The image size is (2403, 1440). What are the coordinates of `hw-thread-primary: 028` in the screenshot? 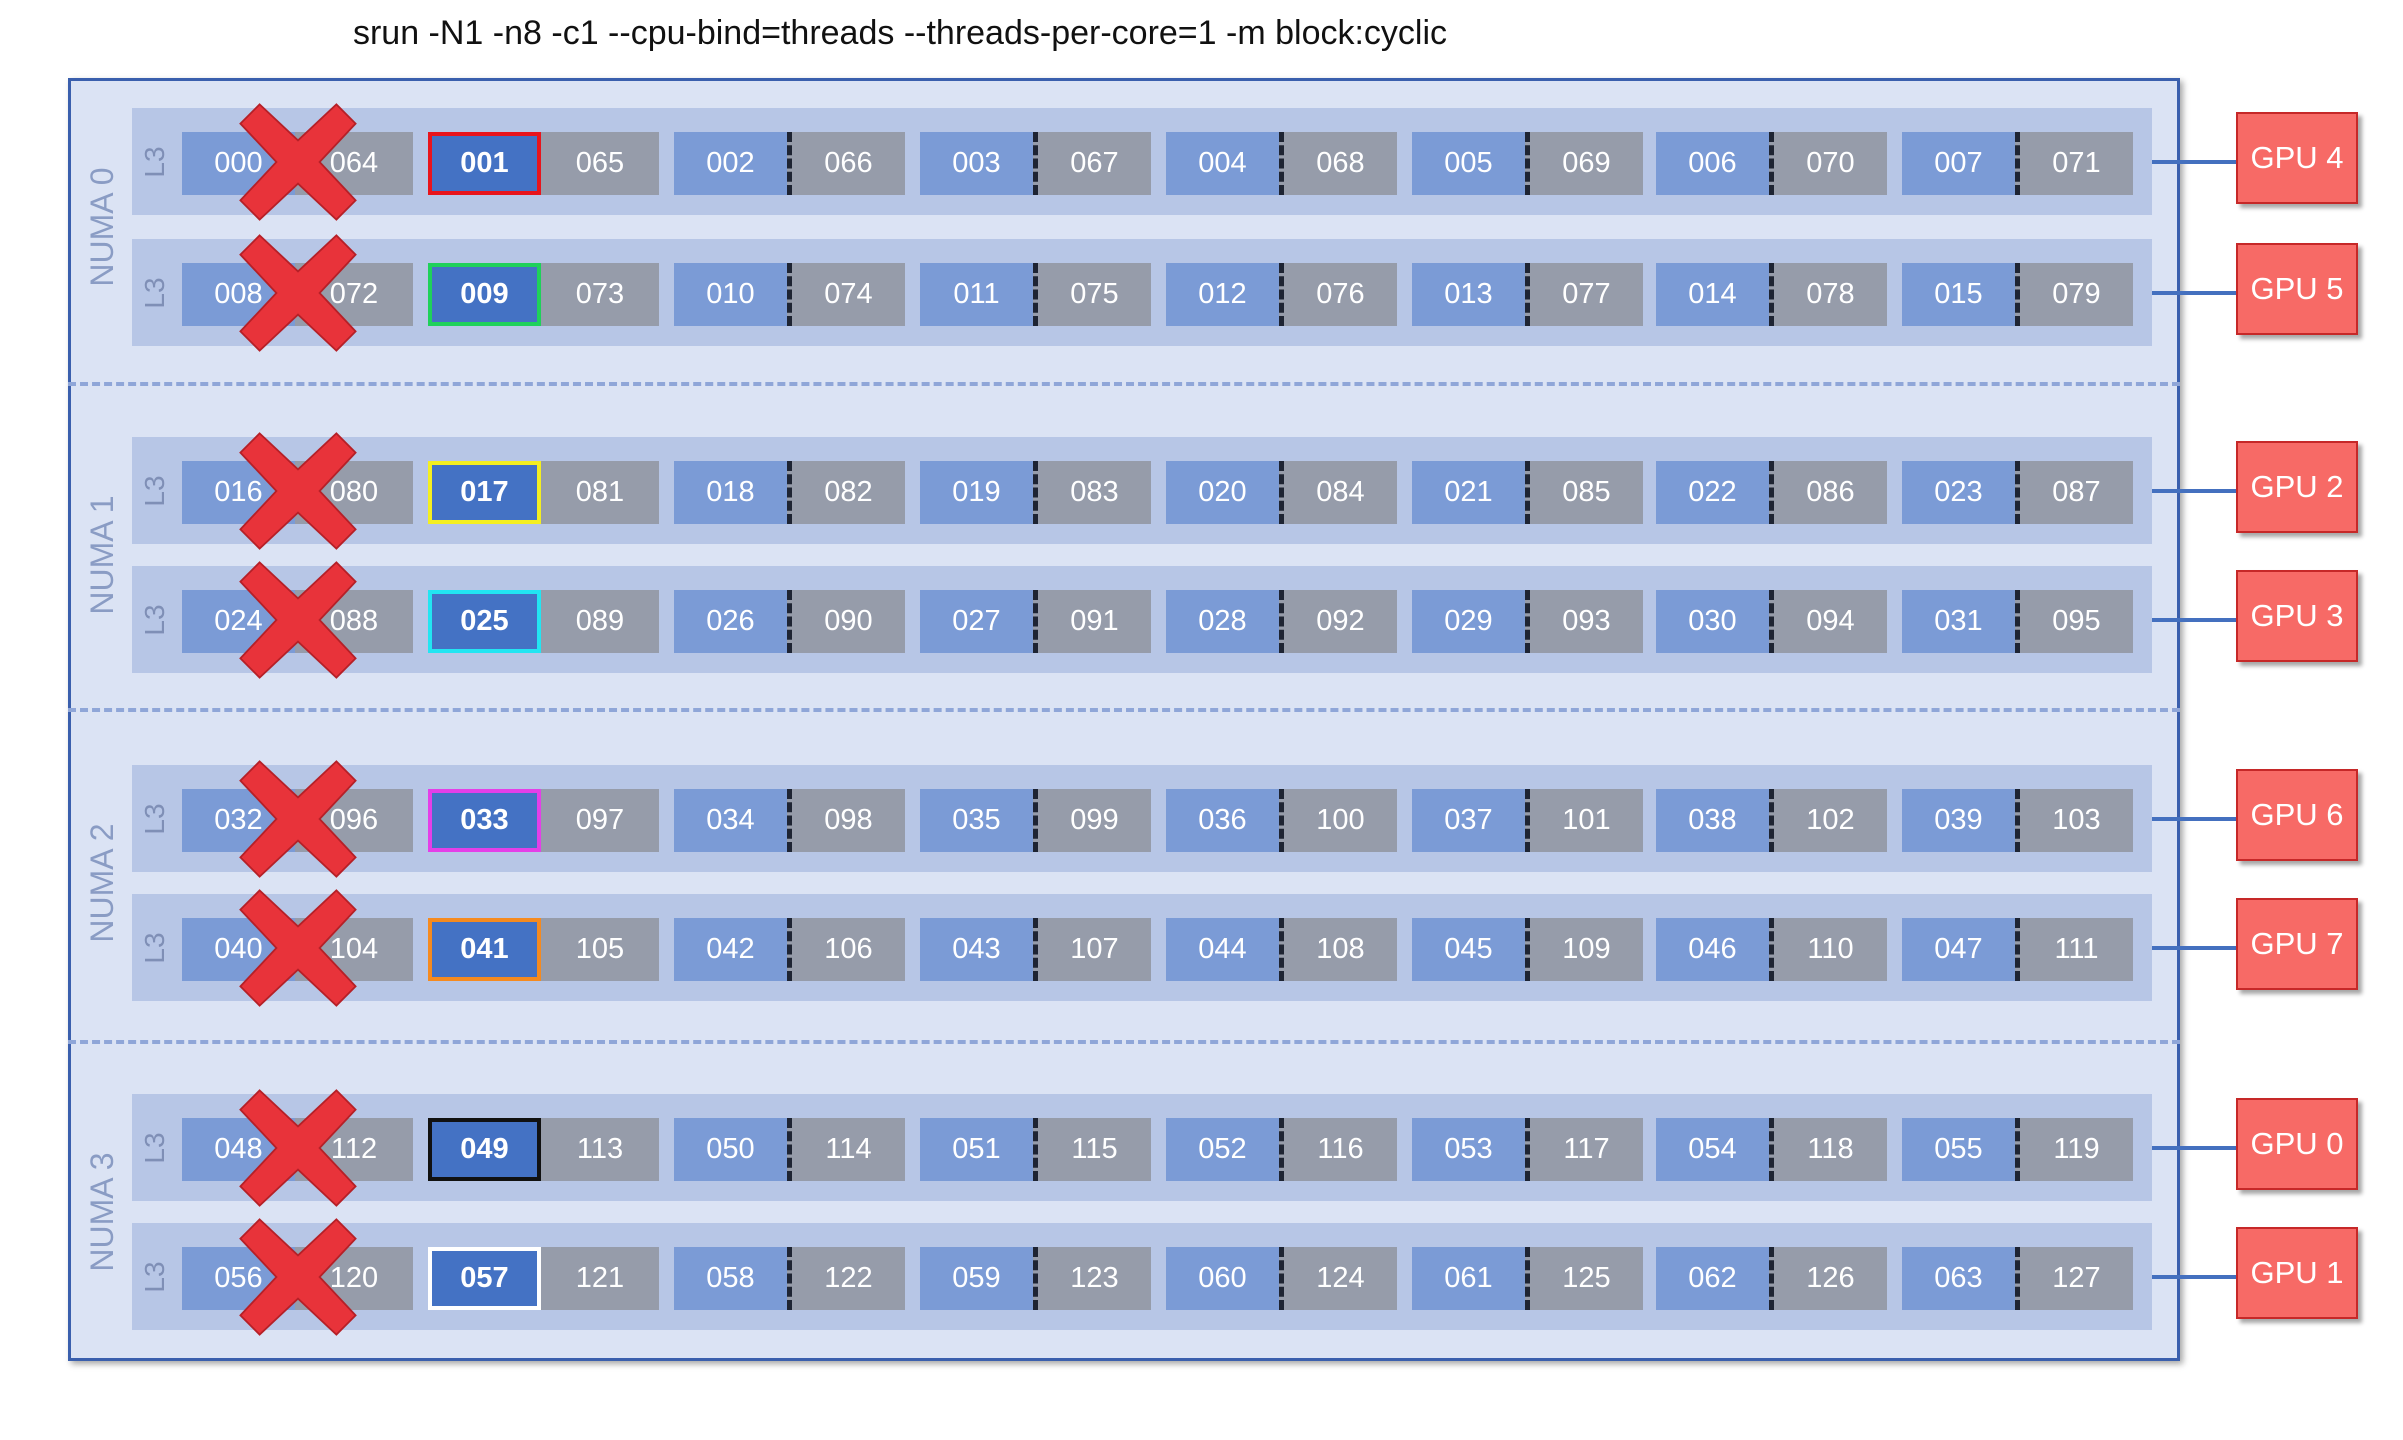 It's located at (1222, 621).